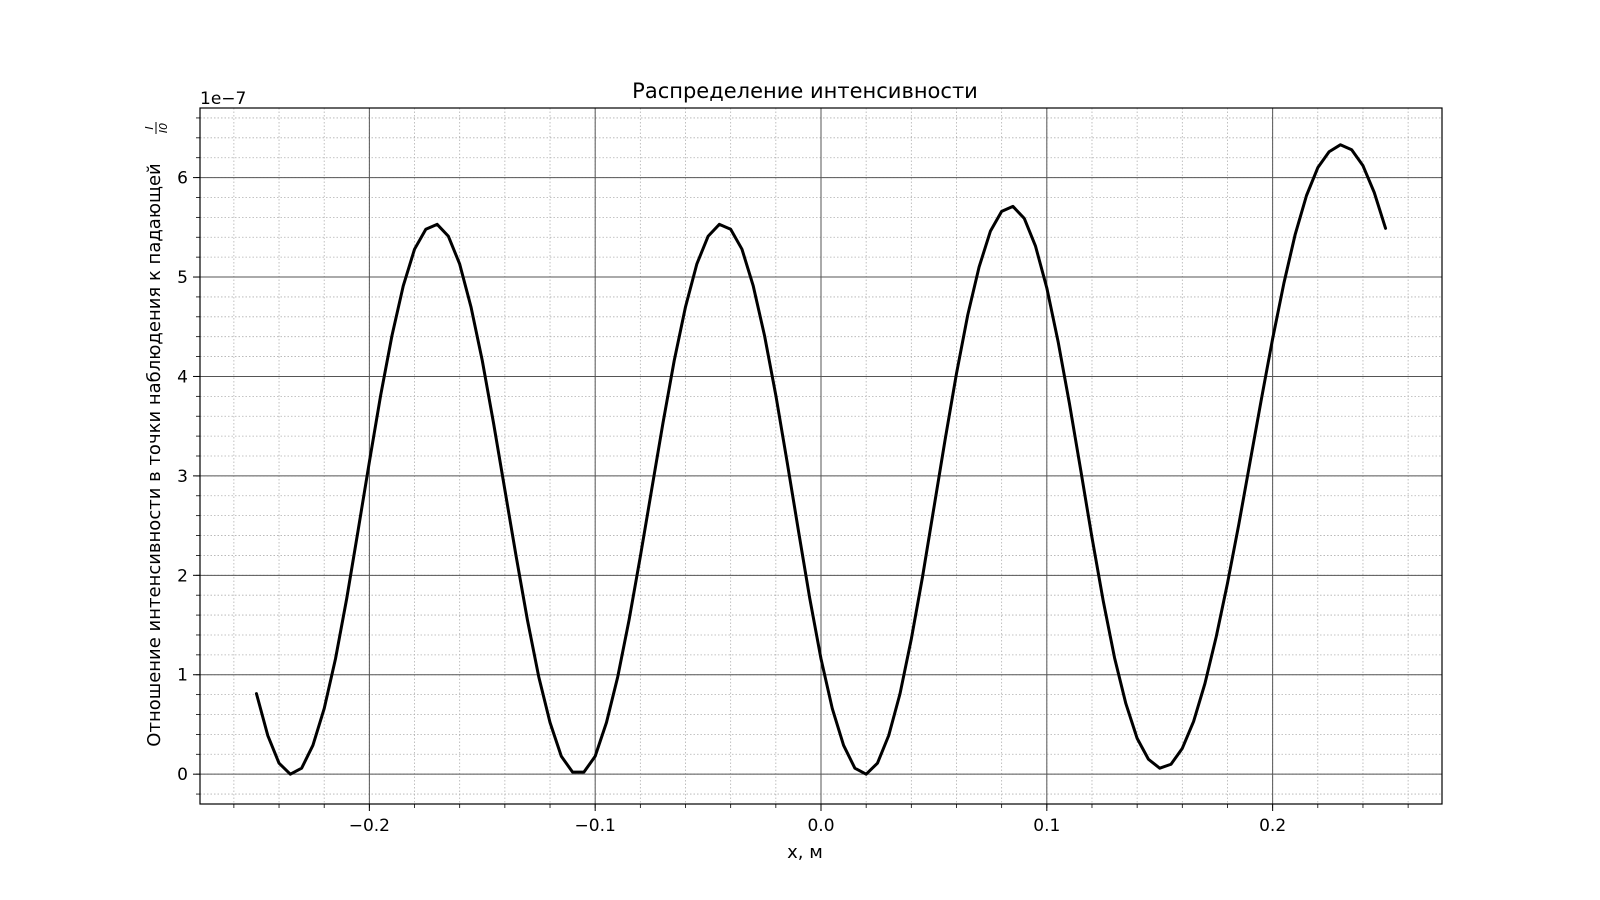 The image size is (1600, 900). What do you see at coordinates (805, 852) in the screenshot?
I see `x-axis-label: x, м` at bounding box center [805, 852].